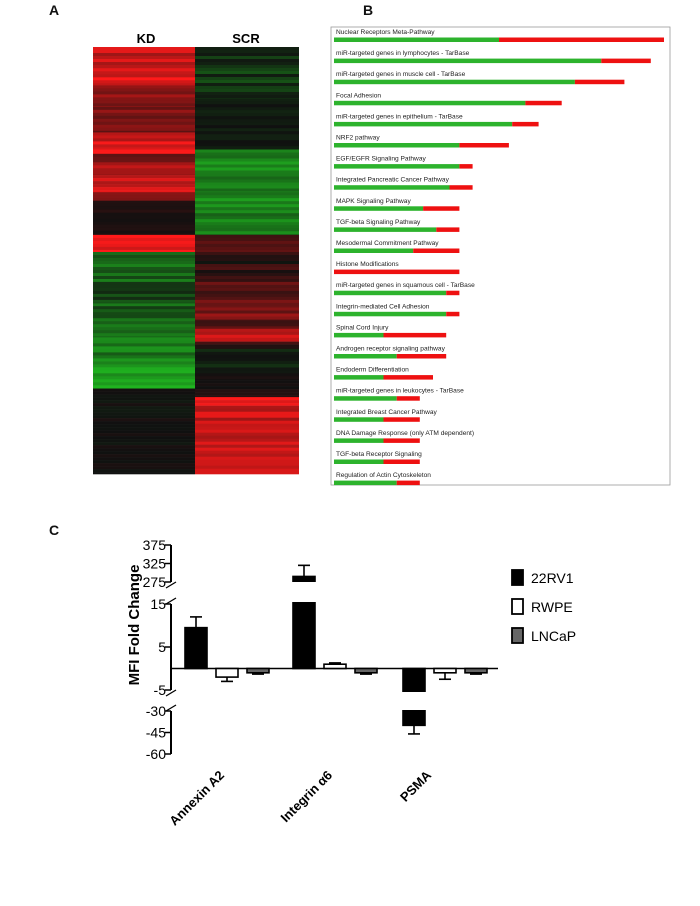  What do you see at coordinates (54, 10) in the screenshot?
I see `panel-label-a: A` at bounding box center [54, 10].